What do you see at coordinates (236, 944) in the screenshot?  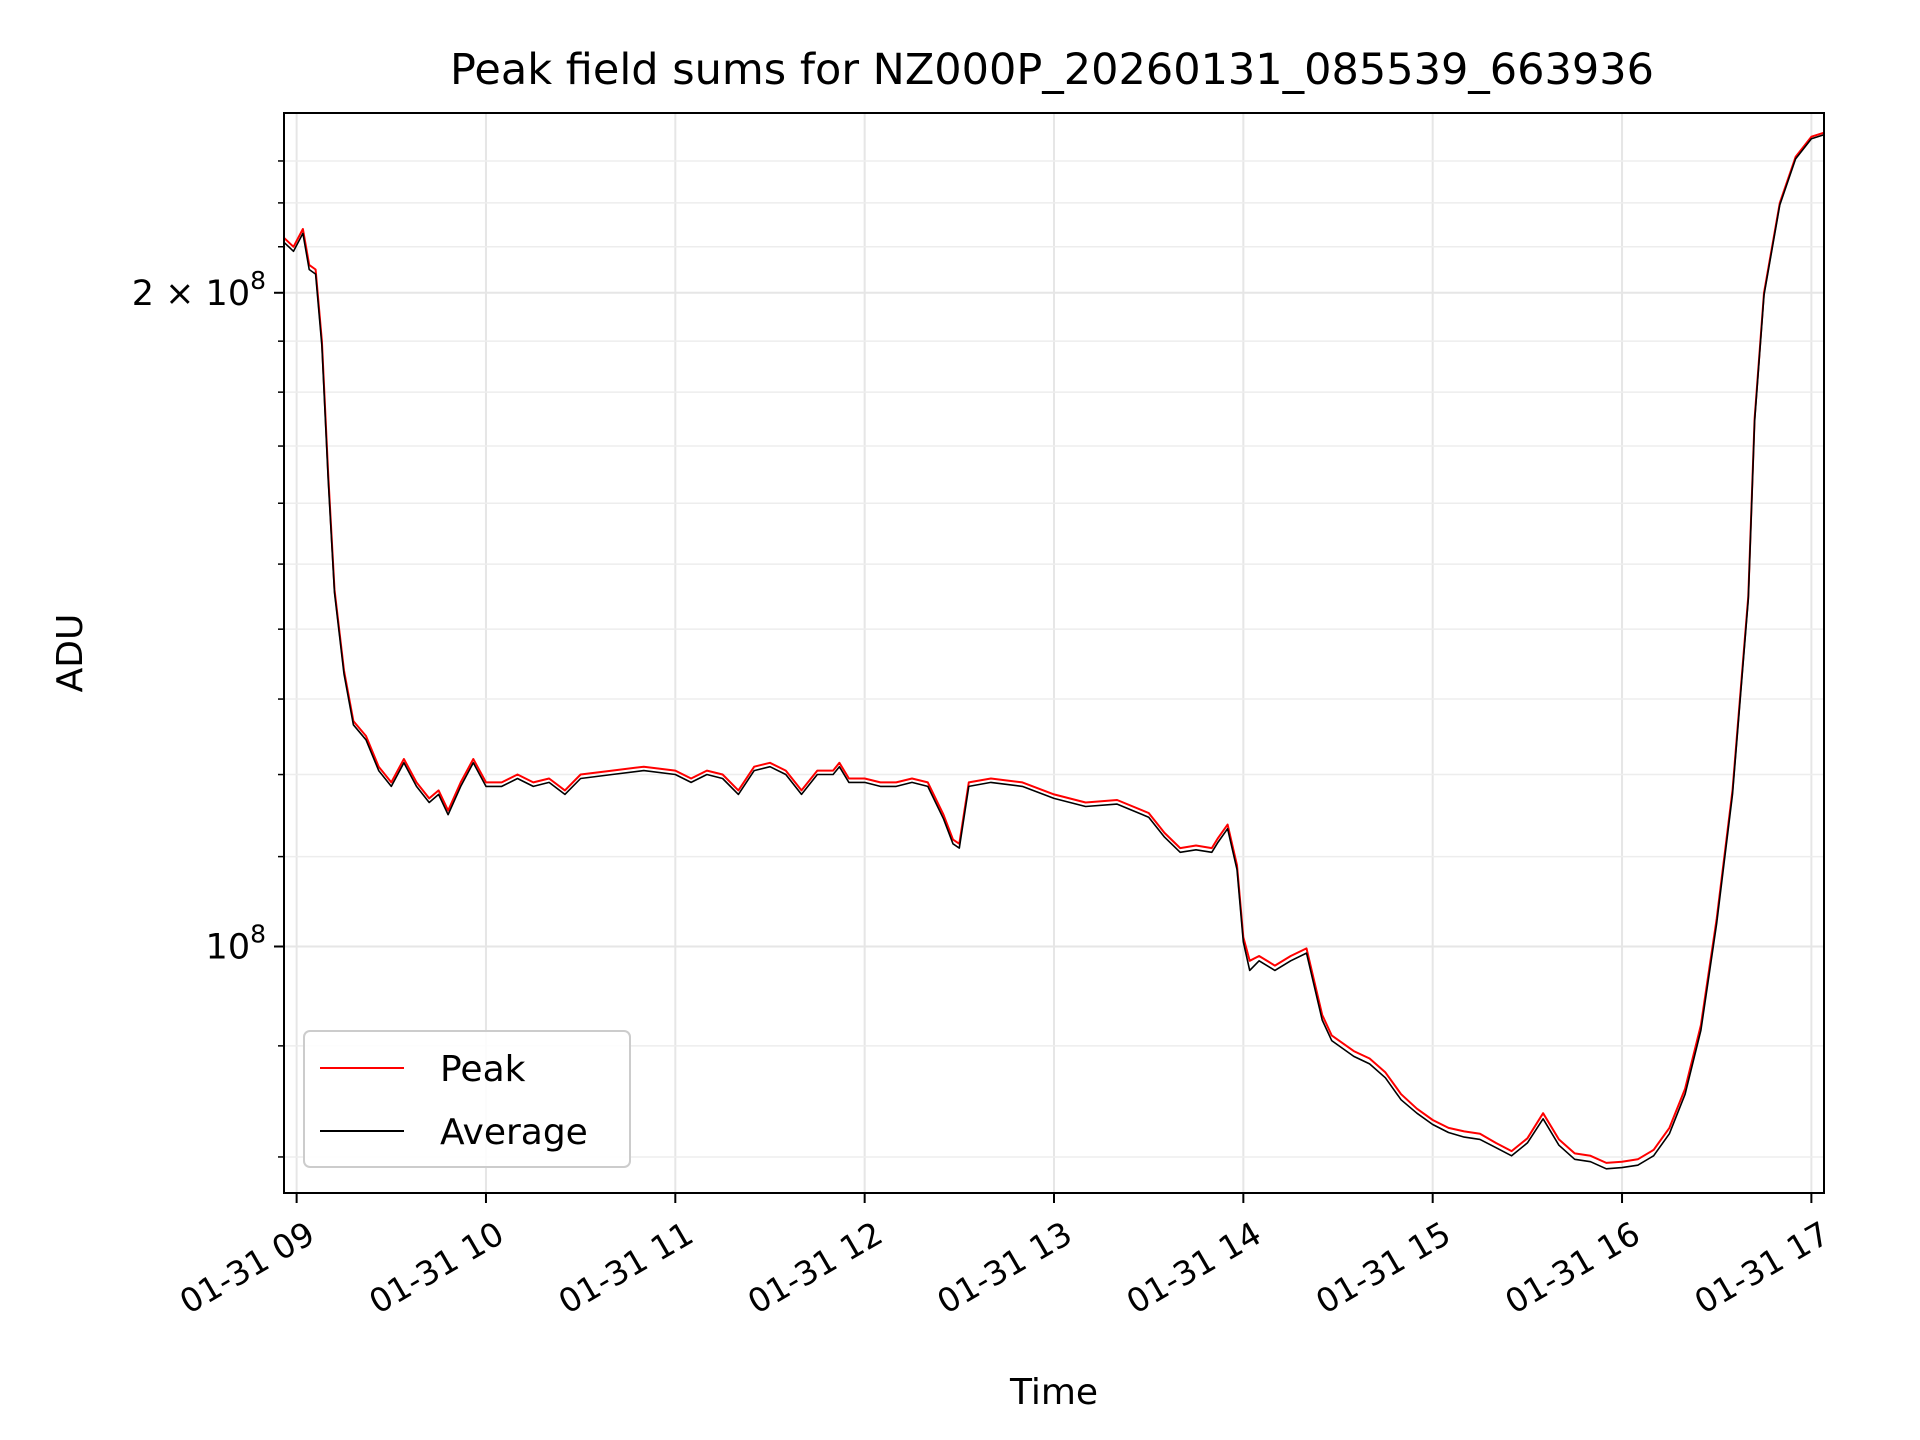 I see `y-tick-label: 108` at bounding box center [236, 944].